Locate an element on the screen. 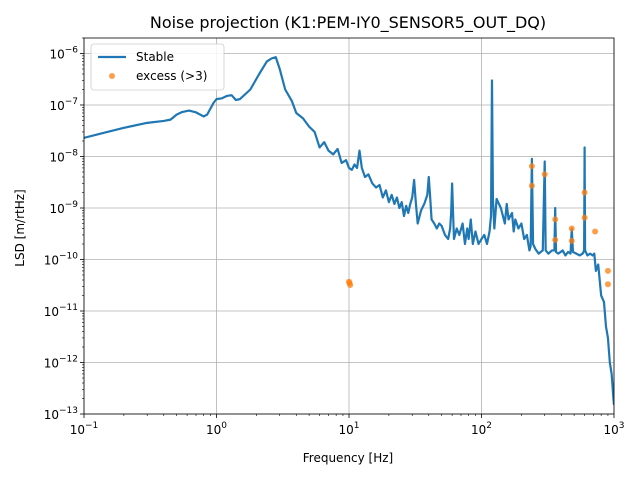 Image resolution: width=640 pixels, height=484 pixels. legend-box is located at coordinates (157, 67).